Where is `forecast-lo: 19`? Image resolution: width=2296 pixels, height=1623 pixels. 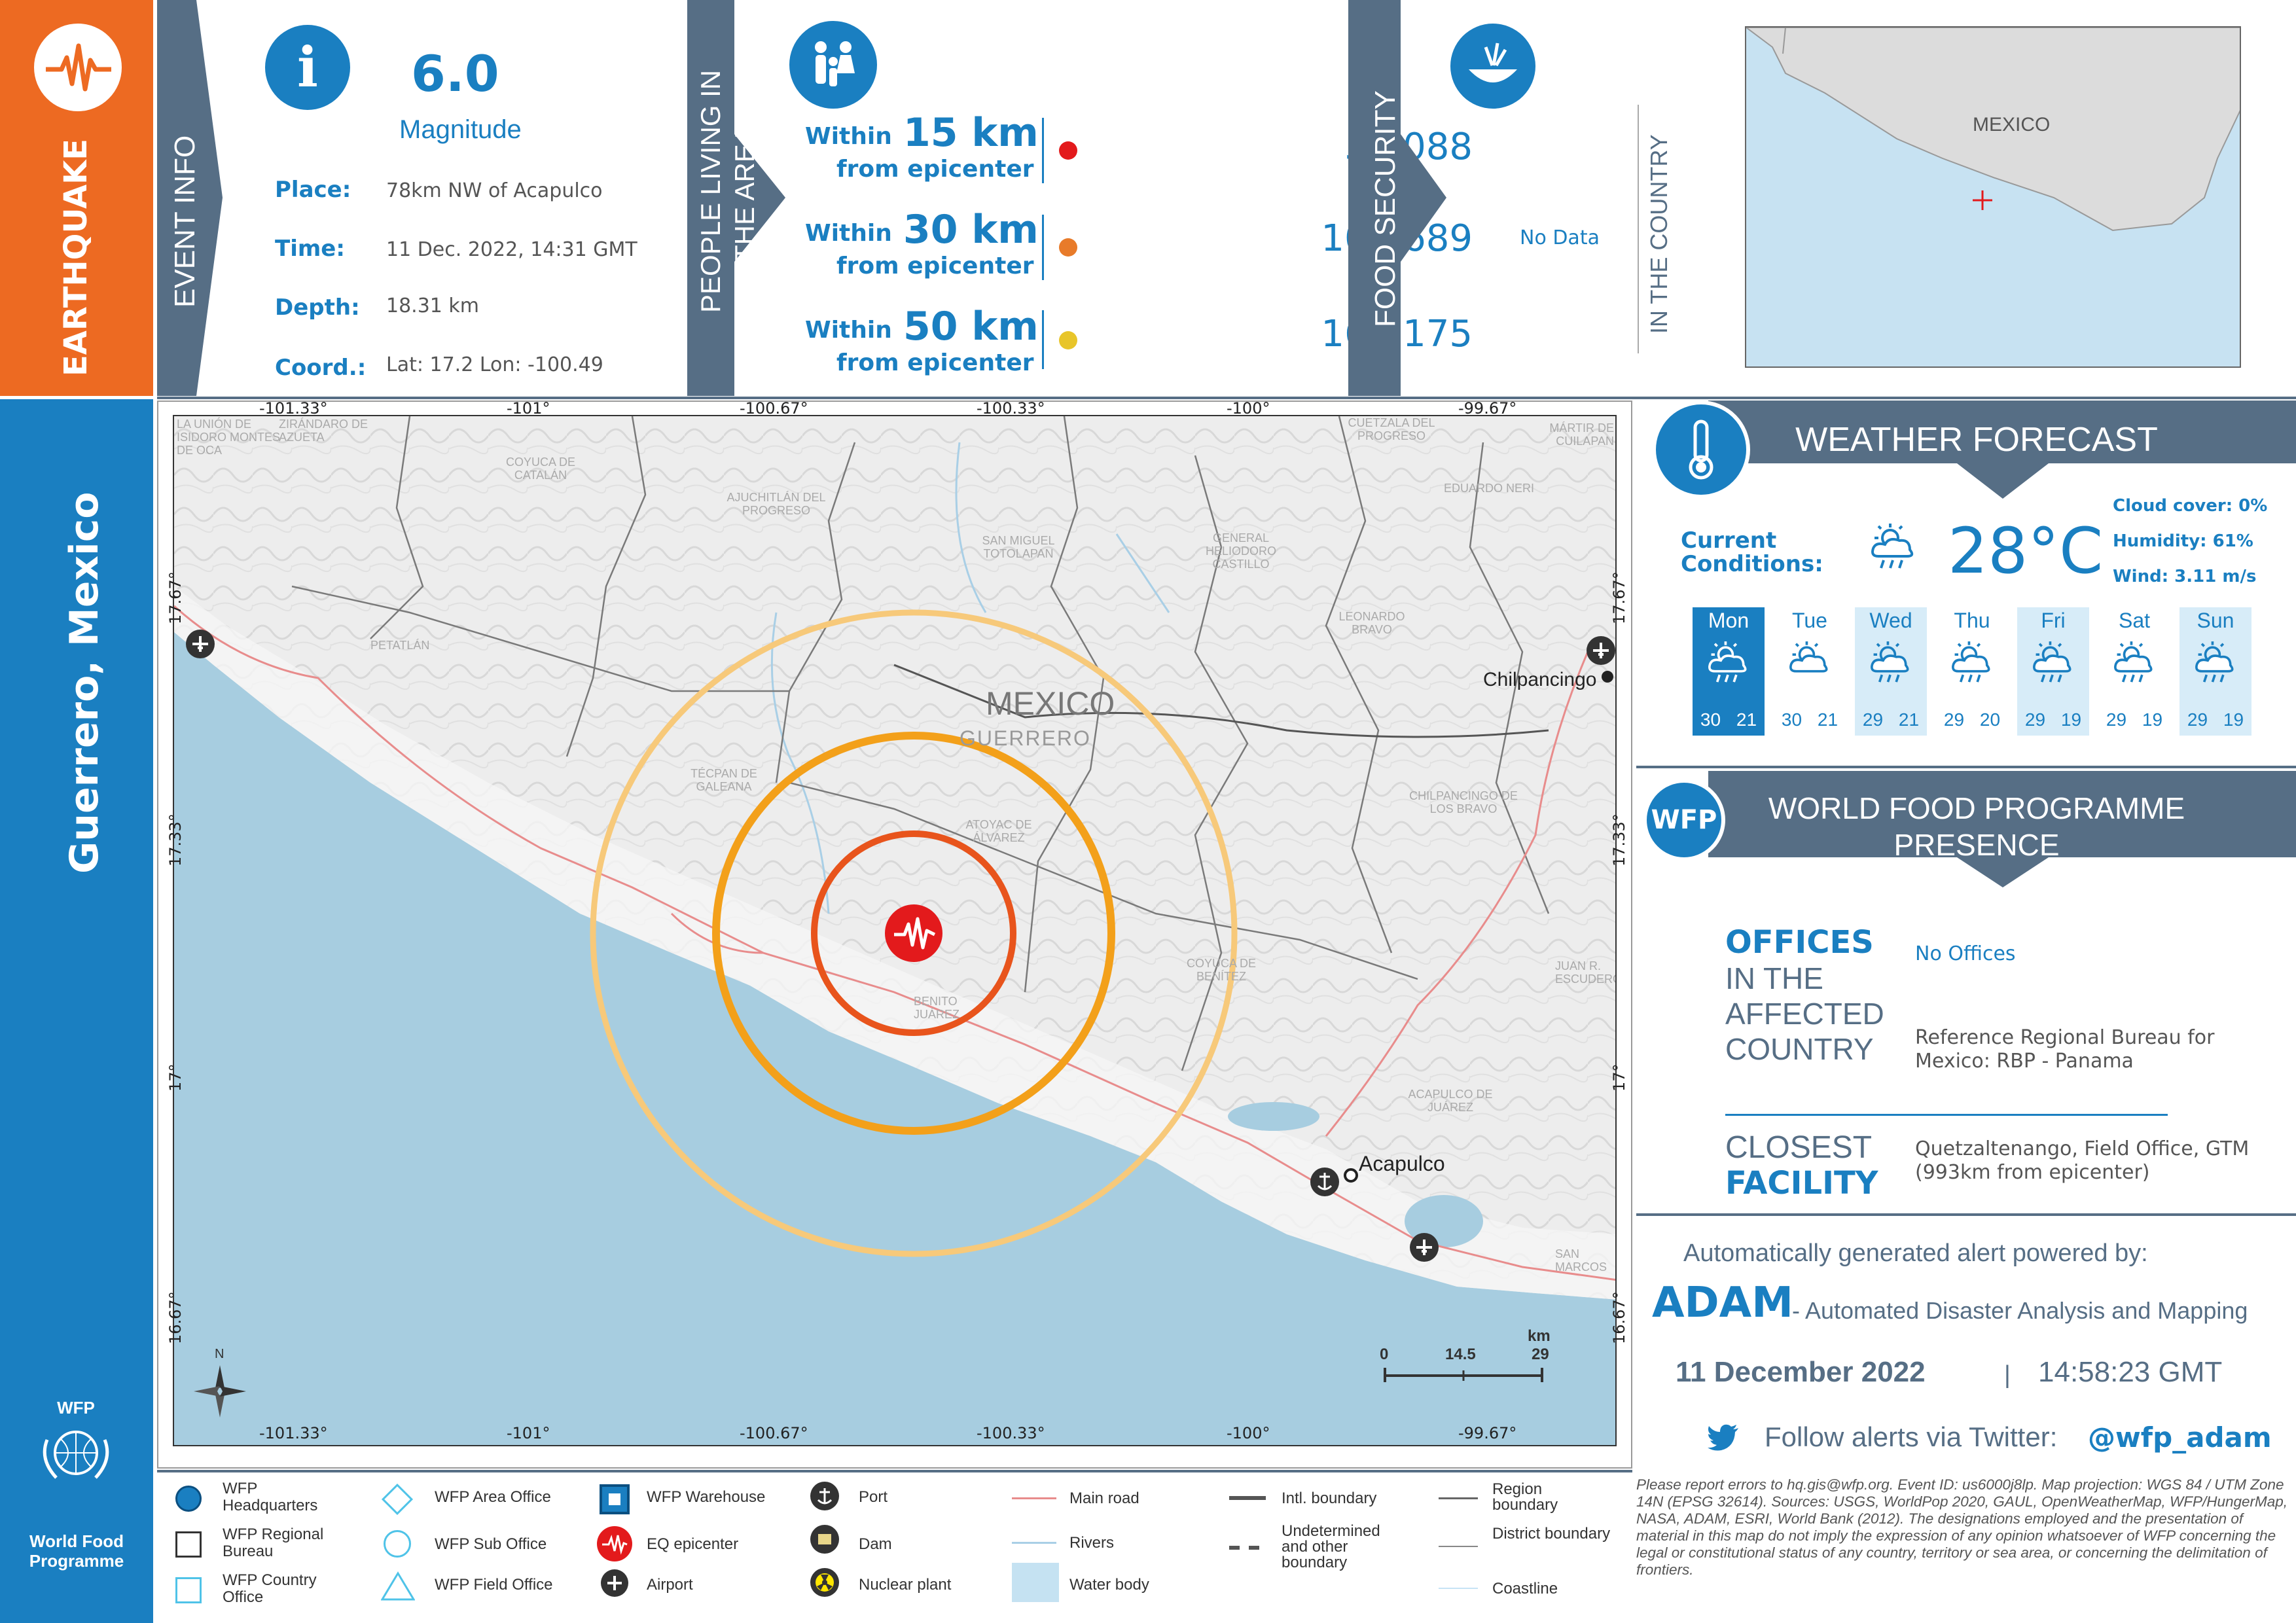
forecast-lo: 19 is located at coordinates (2233, 720).